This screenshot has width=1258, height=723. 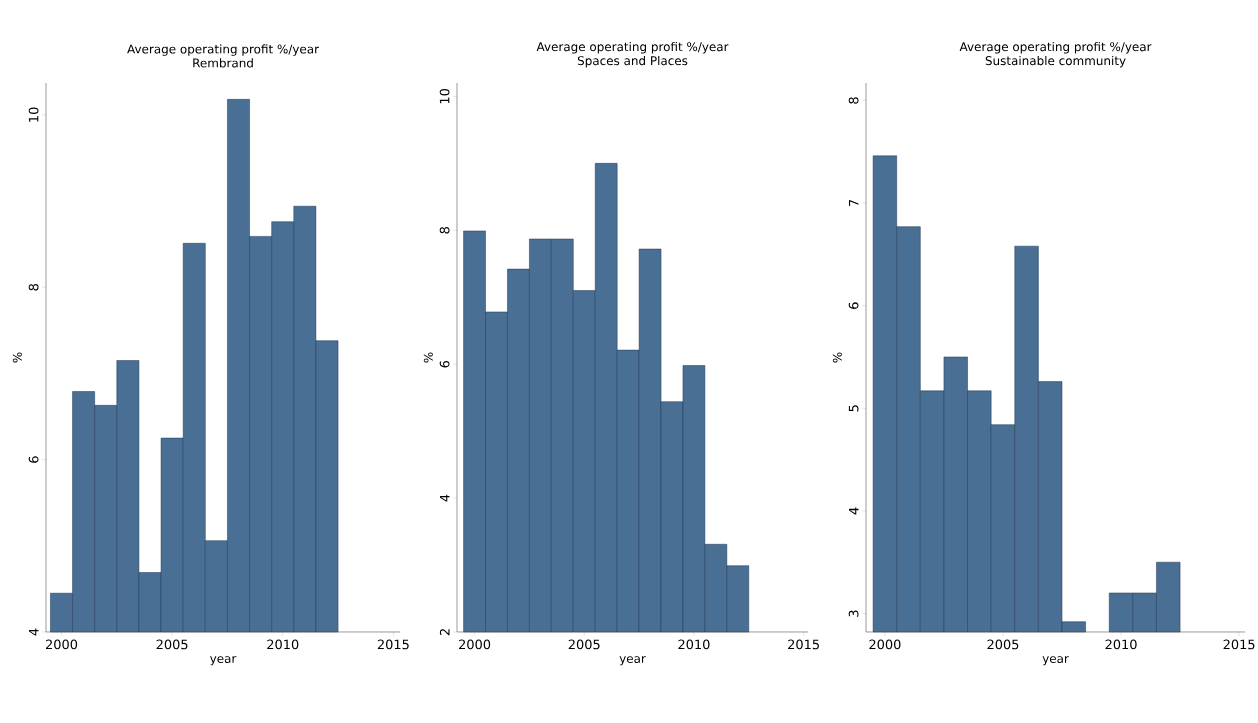 I want to click on chart-subtitle: Rembrand, so click(x=223, y=63).